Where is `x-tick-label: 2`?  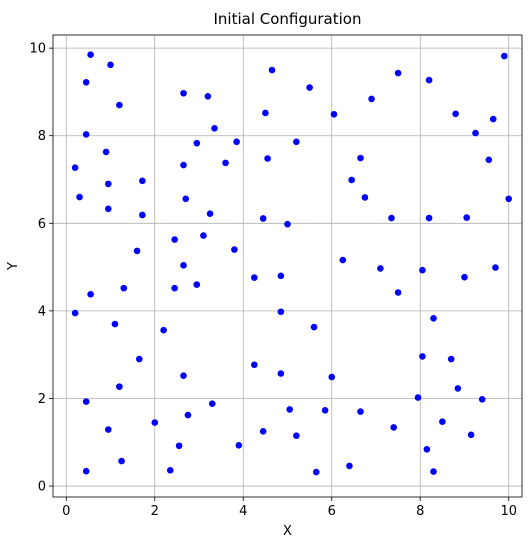
x-tick-label: 2 is located at coordinates (155, 511).